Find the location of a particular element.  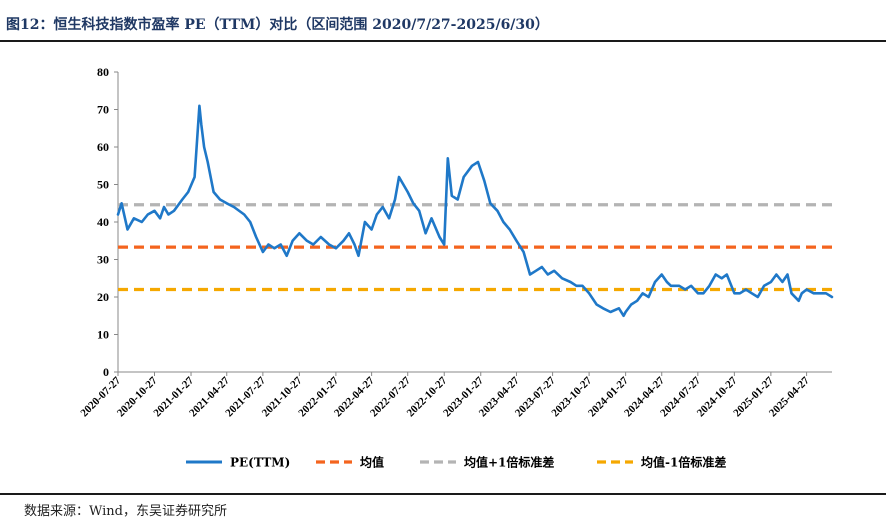

y-tick-label: 40 is located at coordinates (103, 222).